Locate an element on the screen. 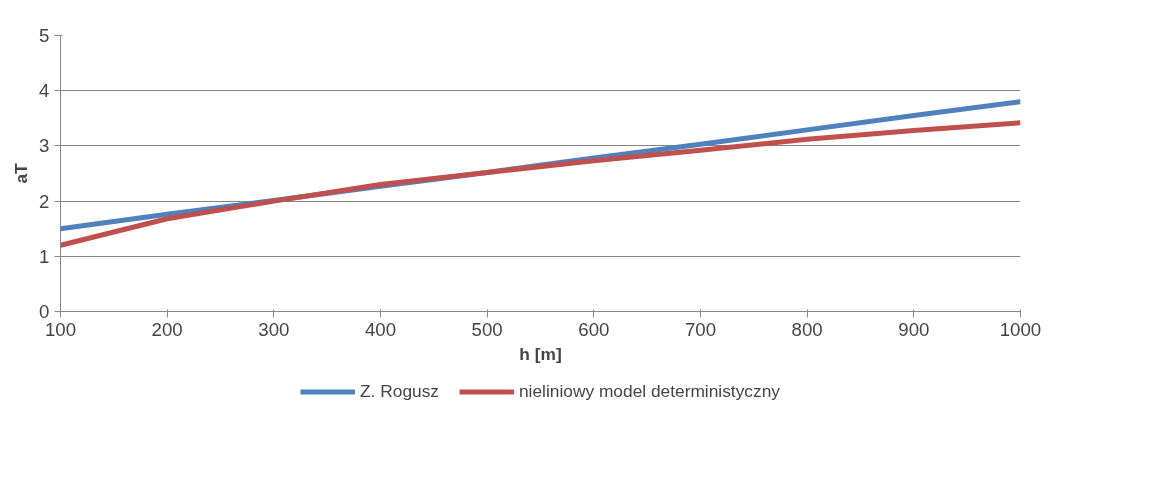 The height and width of the screenshot is (499, 1158). x-tick-label: 300 is located at coordinates (274, 329).